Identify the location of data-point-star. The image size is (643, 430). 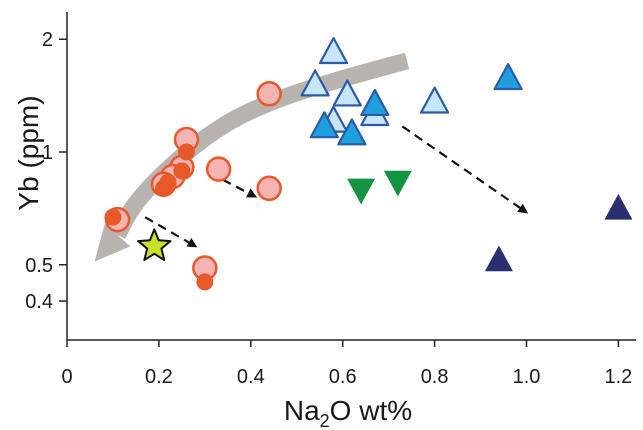
(154, 245).